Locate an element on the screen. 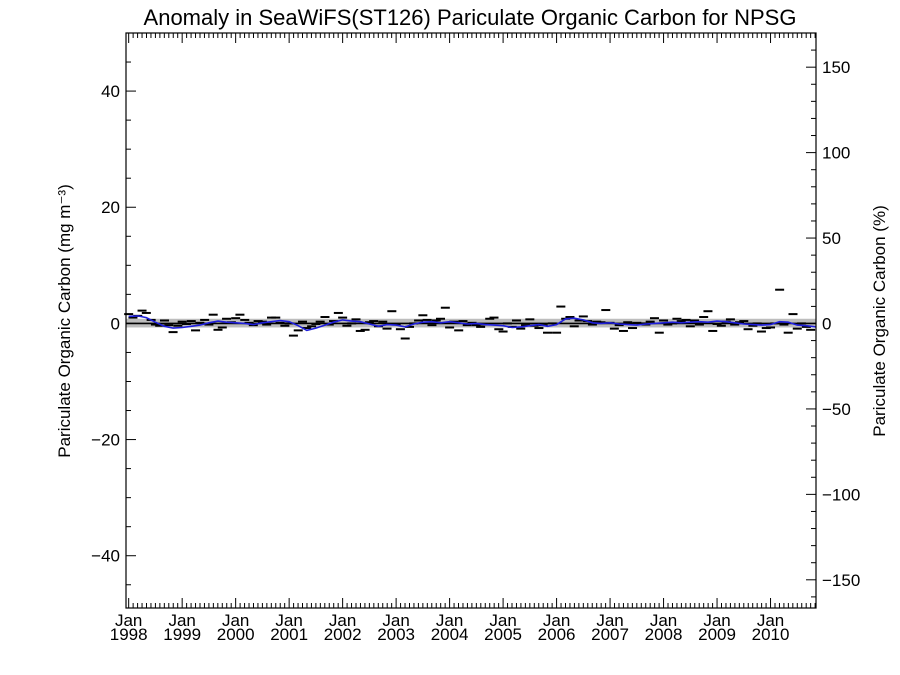 This screenshot has width=900, height=675. x-tick-year-label: 2005 is located at coordinates (503, 634).